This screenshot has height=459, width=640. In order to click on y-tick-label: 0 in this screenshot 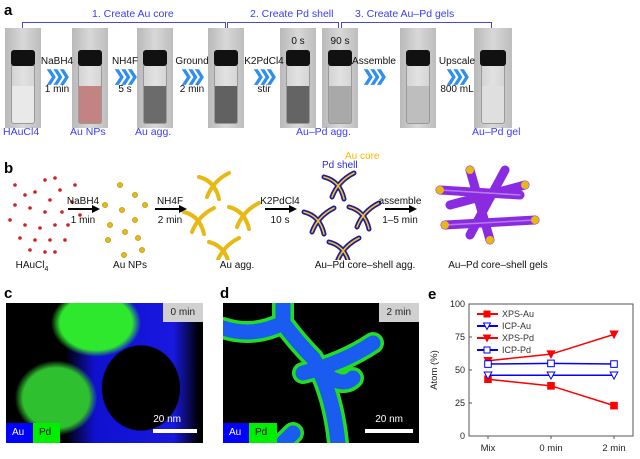, I will do `click(462, 436)`.